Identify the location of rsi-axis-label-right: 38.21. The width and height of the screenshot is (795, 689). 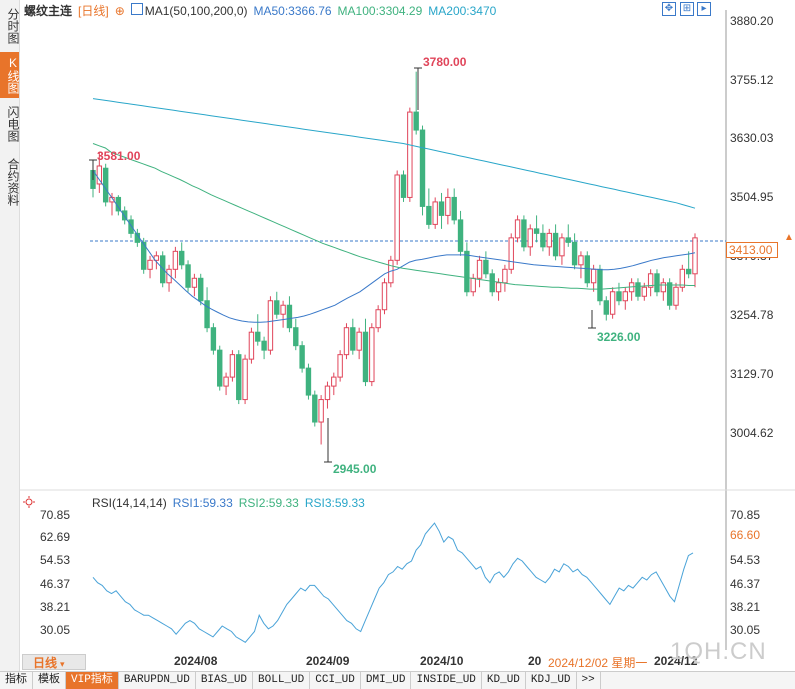
(745, 607).